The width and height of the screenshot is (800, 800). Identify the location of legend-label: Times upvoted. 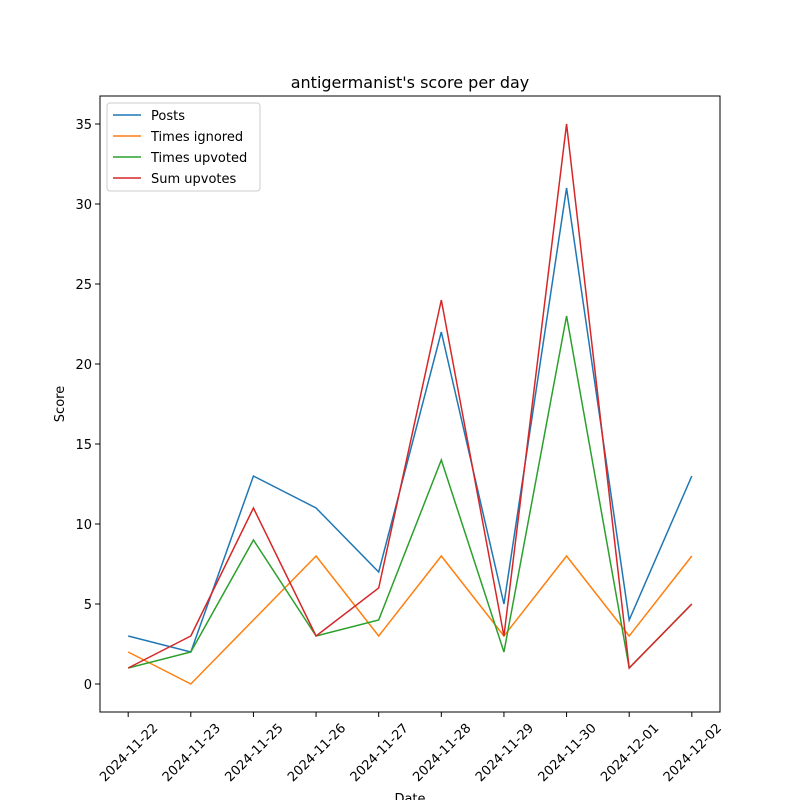
(198, 158).